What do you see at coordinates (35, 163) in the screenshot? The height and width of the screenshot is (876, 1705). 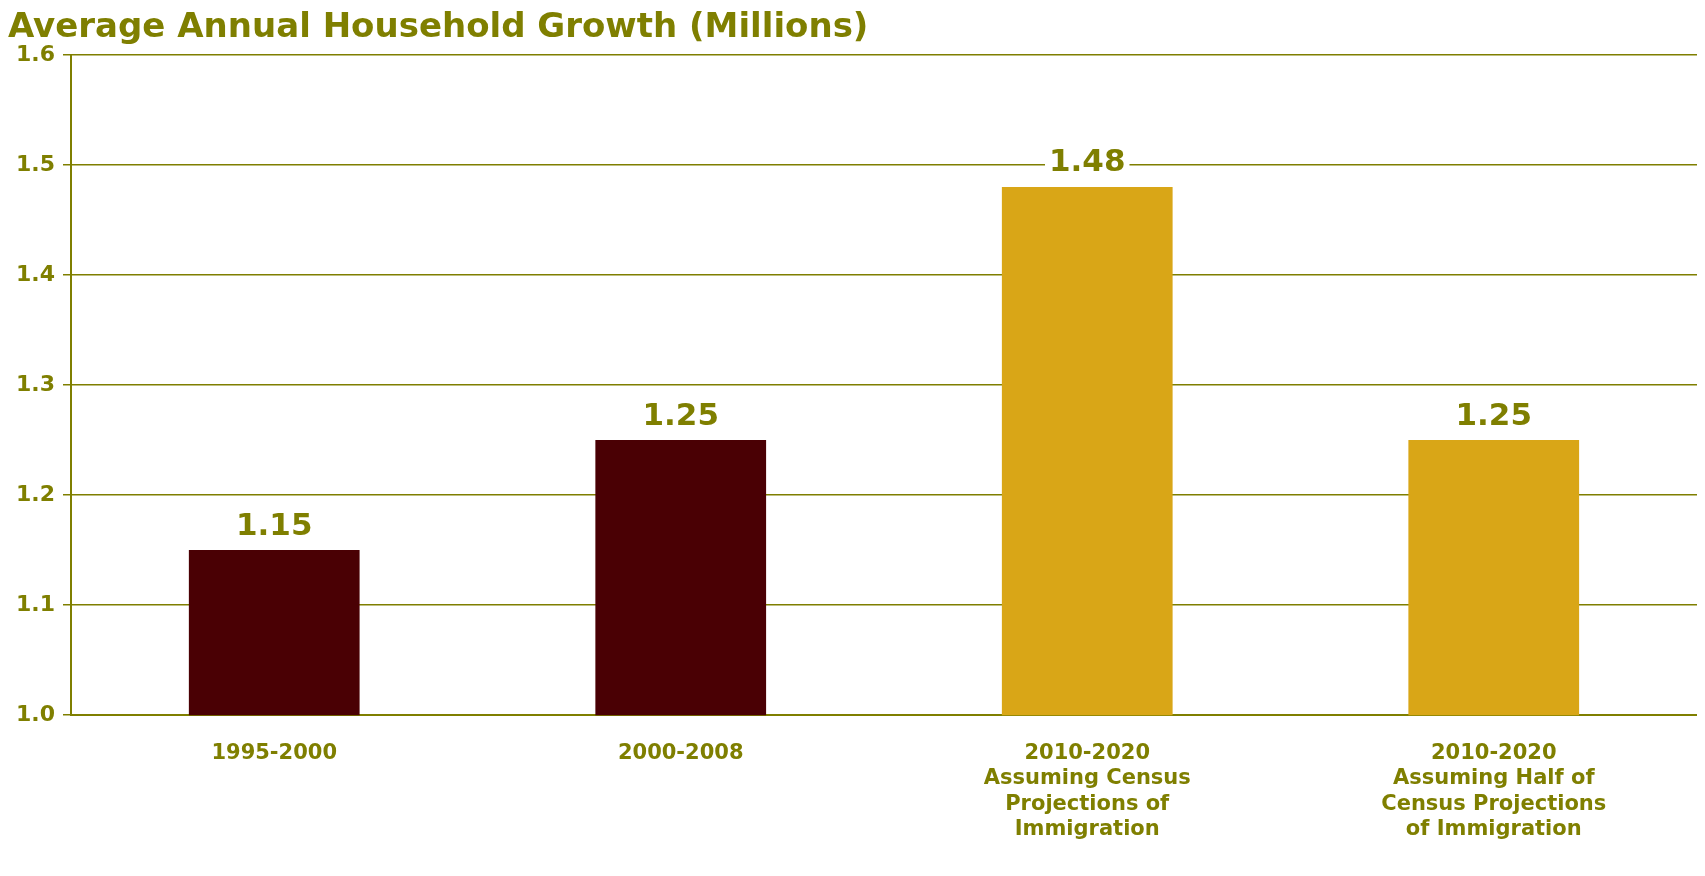 I see `y-tick-label: 1.5` at bounding box center [35, 163].